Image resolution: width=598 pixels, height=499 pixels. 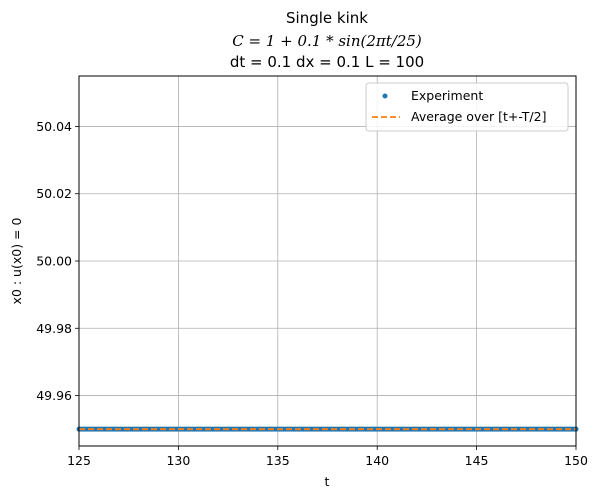 I want to click on x-tick-label: 150, so click(x=576, y=460).